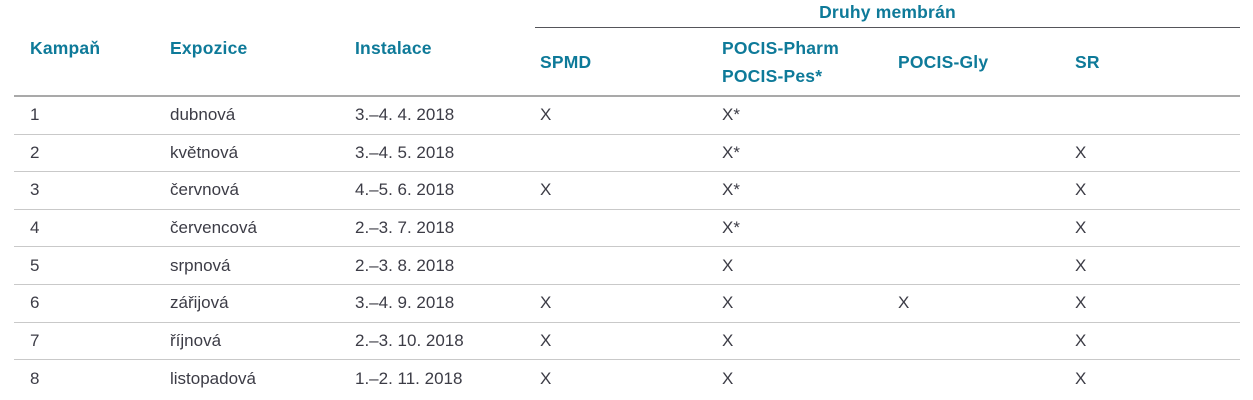 The width and height of the screenshot is (1253, 400). What do you see at coordinates (409, 340) in the screenshot?
I see `table-cell: 2.–3. 10. 2018` at bounding box center [409, 340].